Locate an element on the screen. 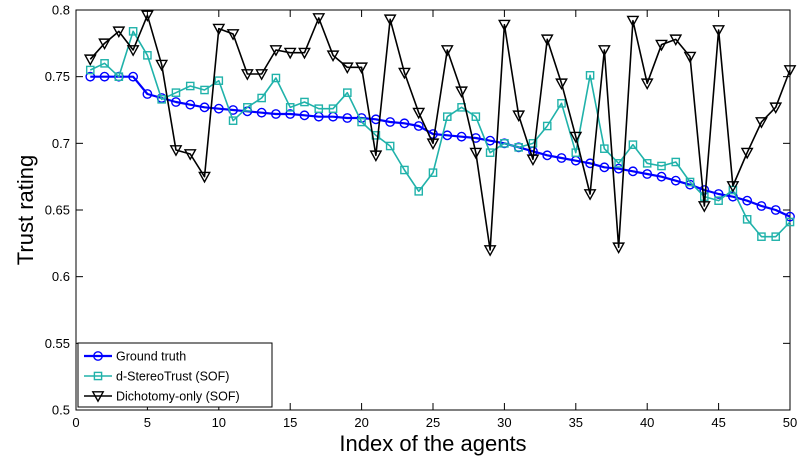 This screenshot has width=802, height=461. x-tick-label: 45 is located at coordinates (718, 422).